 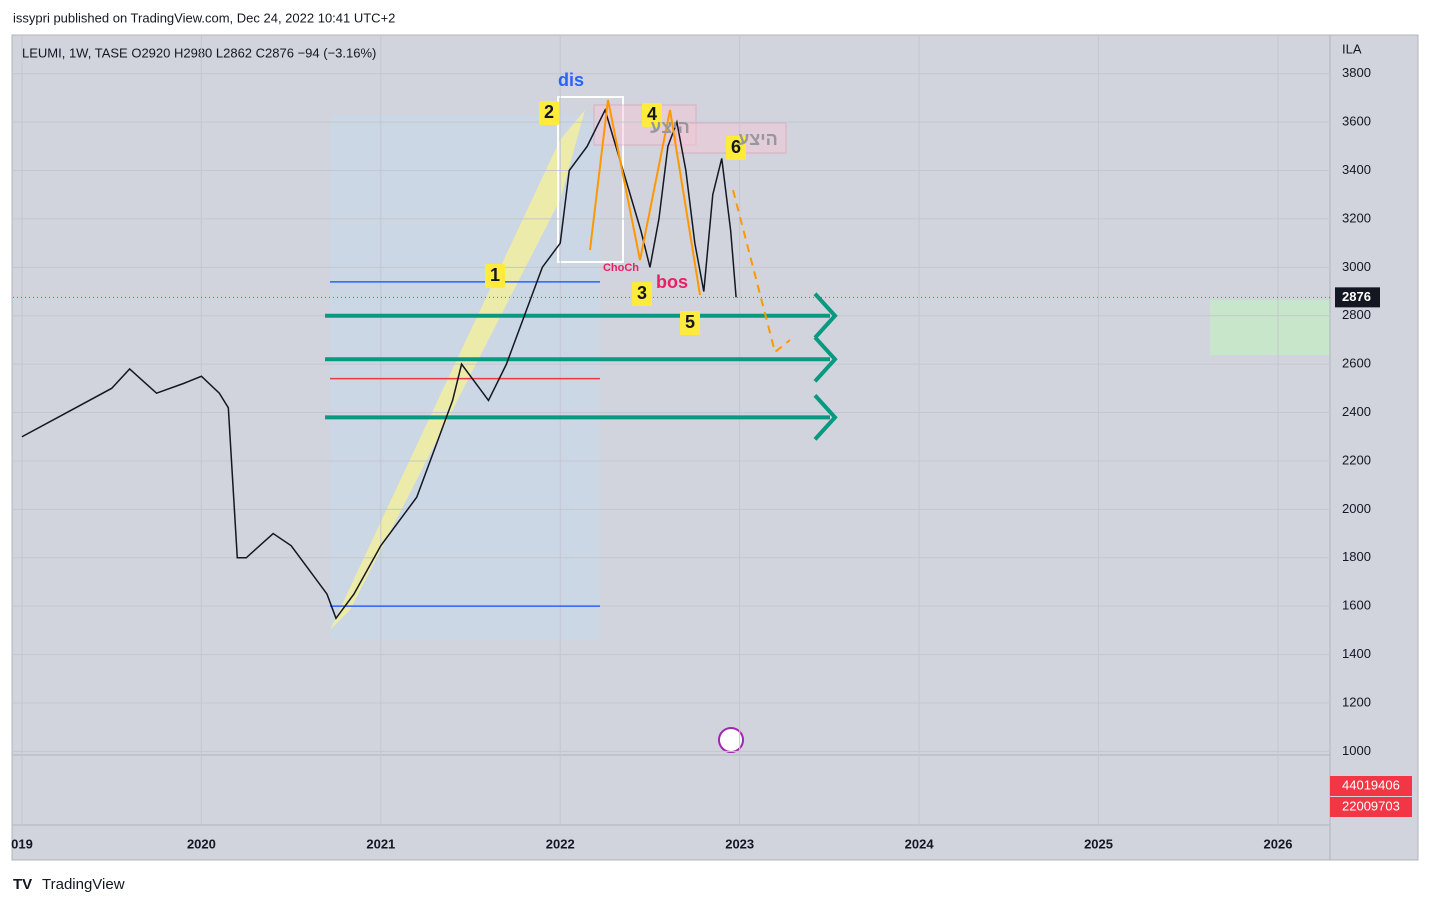 I want to click on range-zone, so click(x=1270, y=327).